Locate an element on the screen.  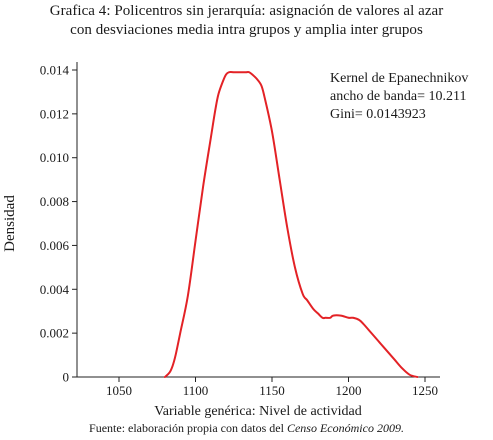
x-tick-label: 1150 is located at coordinates (272, 390).